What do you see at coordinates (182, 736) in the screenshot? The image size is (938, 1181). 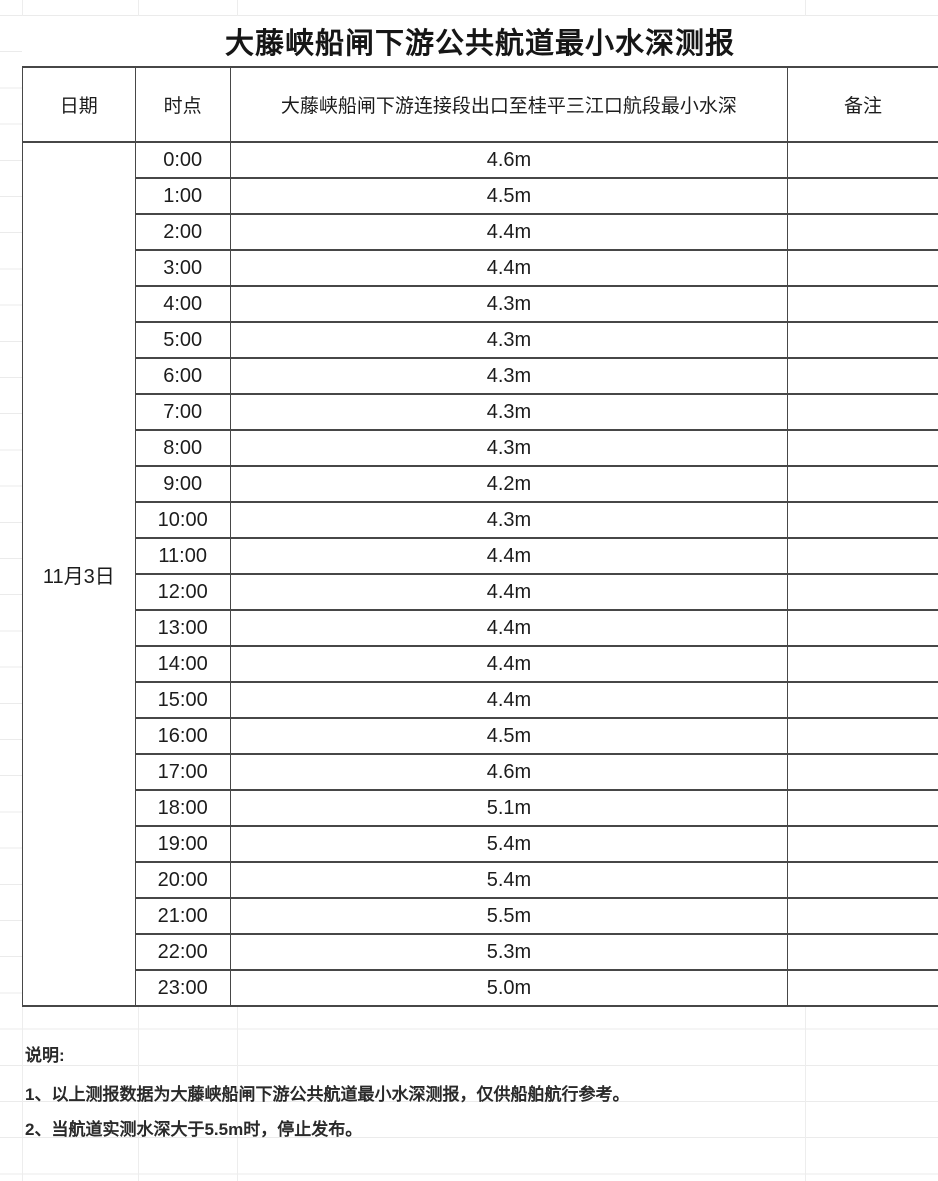 I see `time-cell: 16:00` at bounding box center [182, 736].